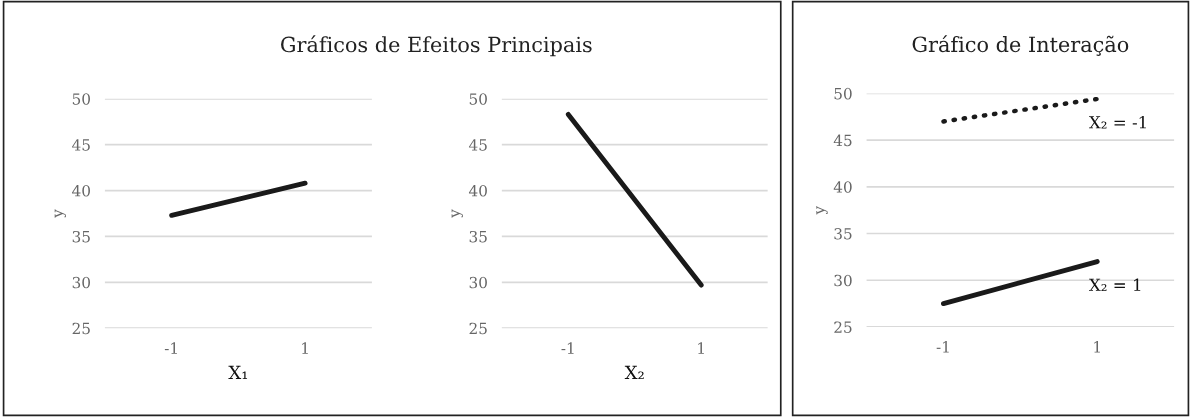  Describe the element at coordinates (436, 46) in the screenshot. I see `text: Gráficos de Efeitos Principais` at that location.